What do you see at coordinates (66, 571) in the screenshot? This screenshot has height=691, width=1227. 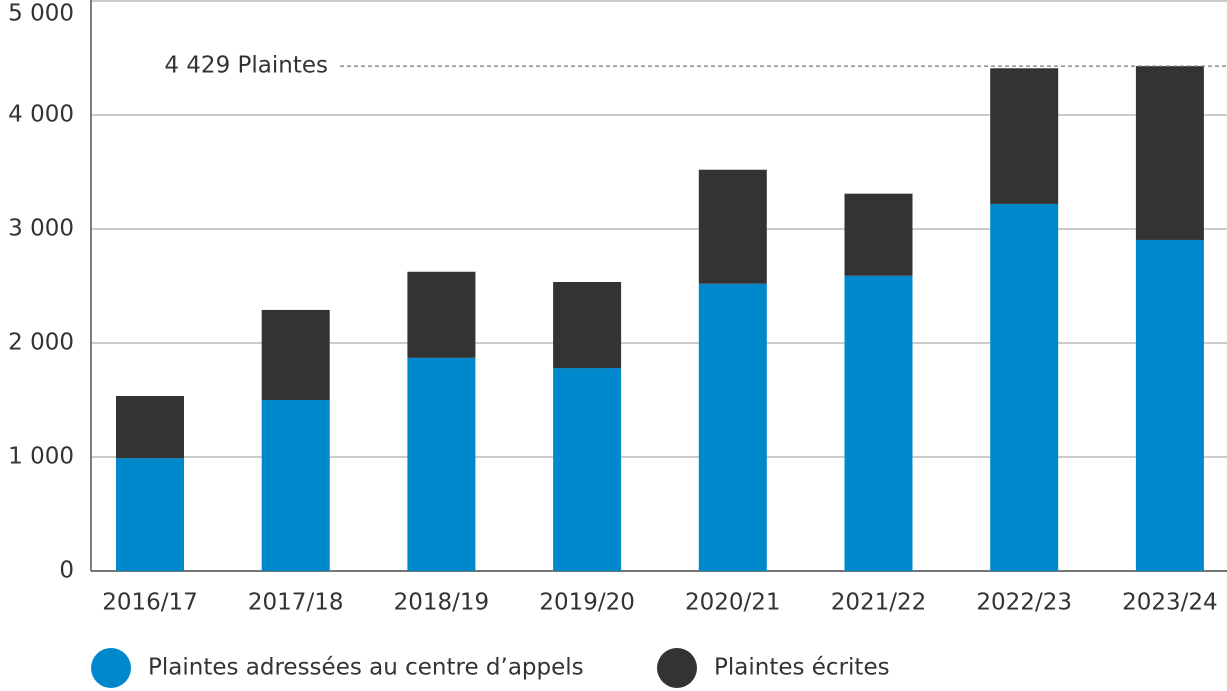 I see `y-tick-label: 0` at bounding box center [66, 571].